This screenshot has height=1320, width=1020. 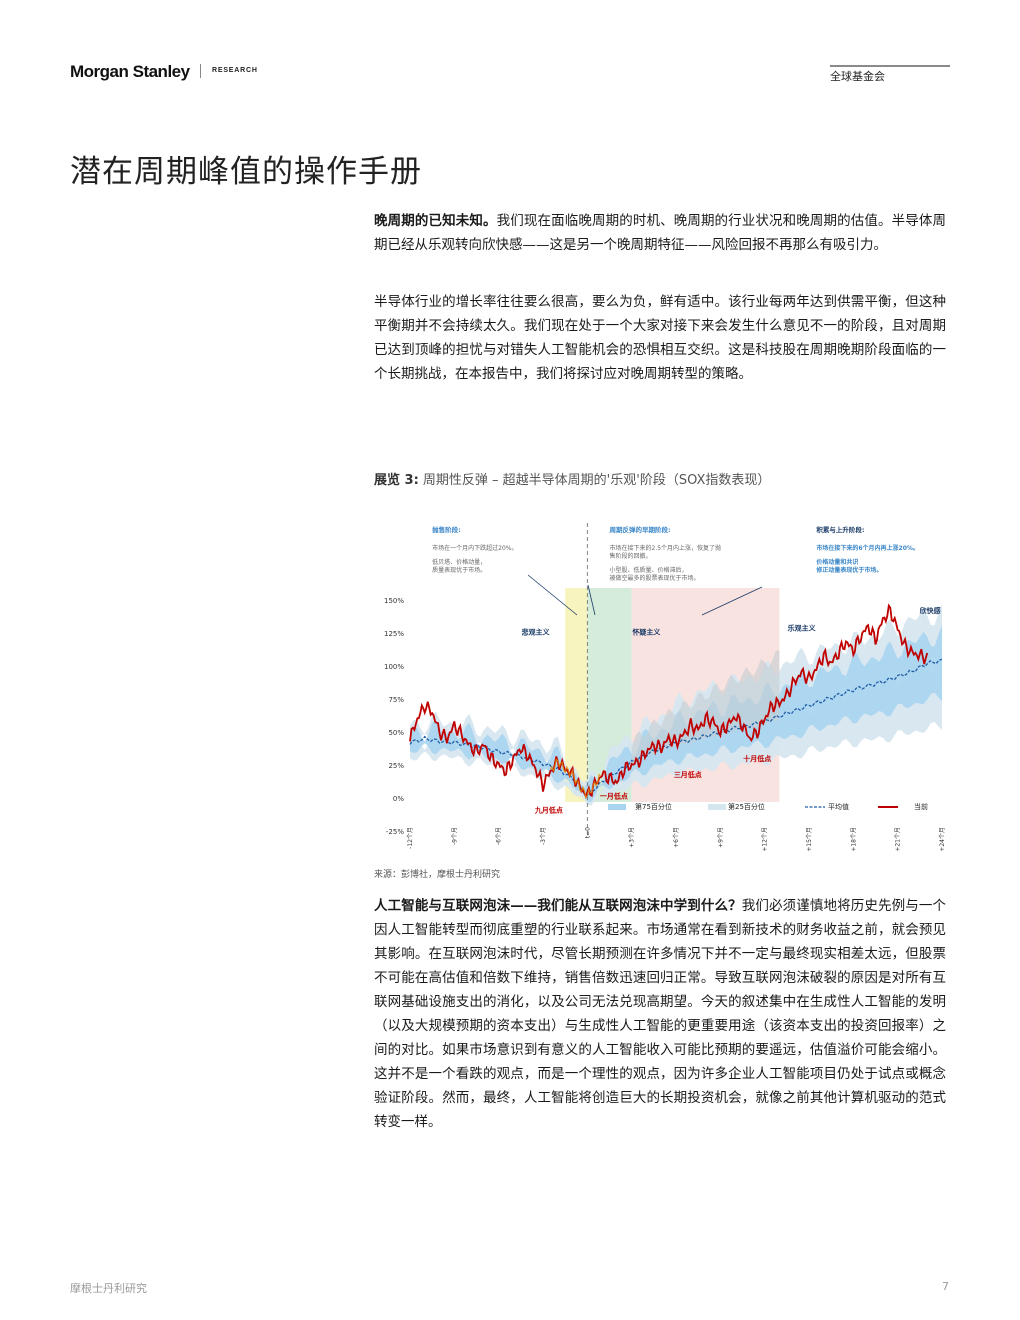 What do you see at coordinates (548, 810) in the screenshot?
I see `point-label: 九月低点` at bounding box center [548, 810].